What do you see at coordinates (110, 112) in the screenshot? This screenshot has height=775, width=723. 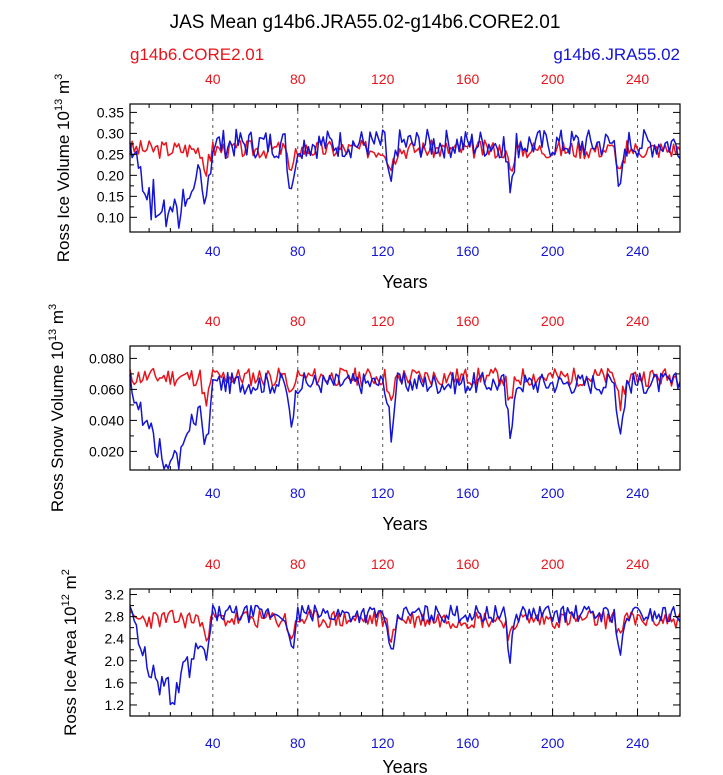 I see `y-tick-label: 0.35` at bounding box center [110, 112].